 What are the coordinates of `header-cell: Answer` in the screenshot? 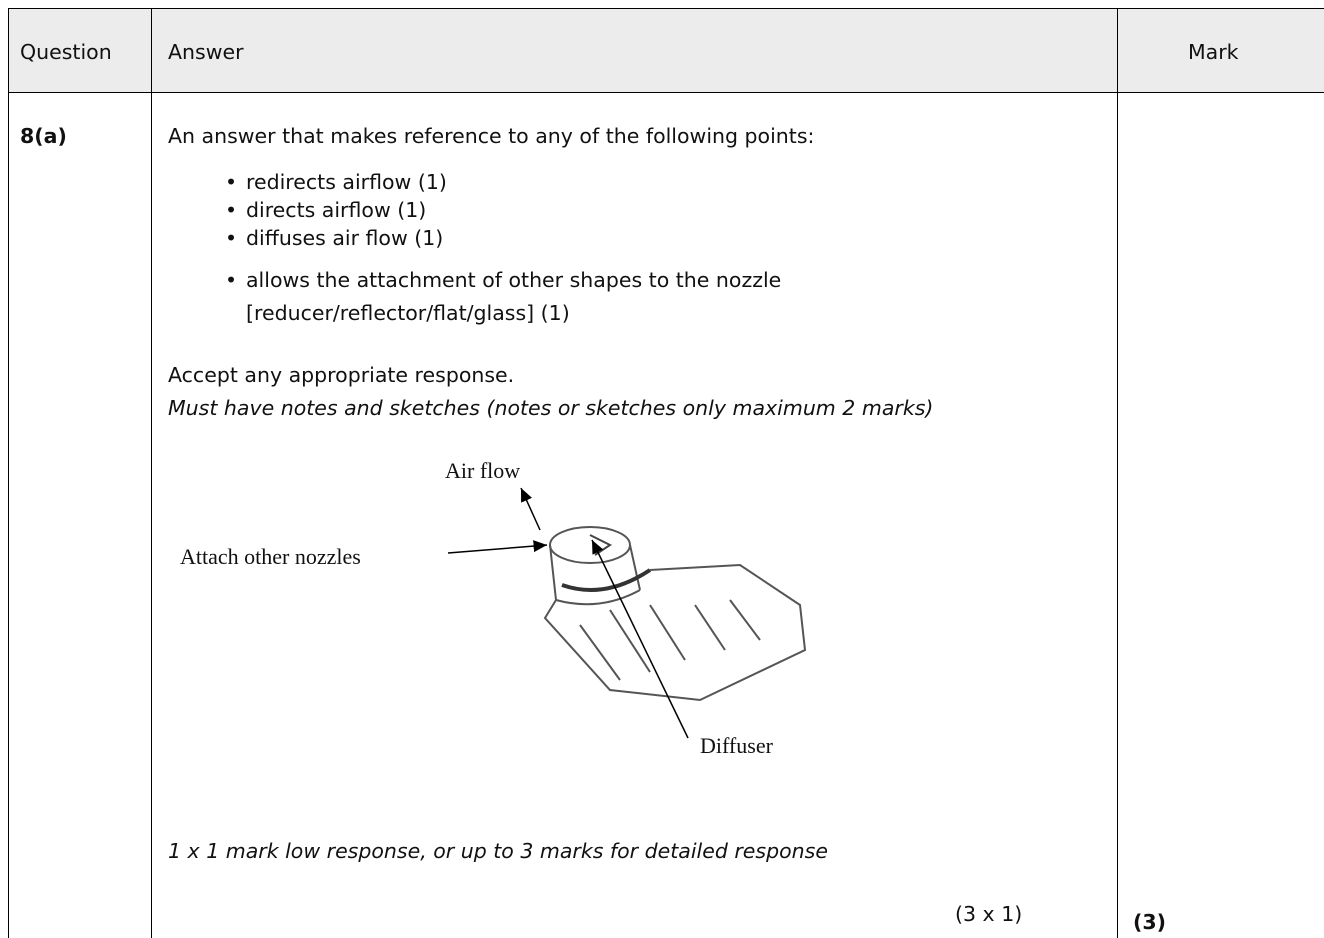 It's located at (206, 52).